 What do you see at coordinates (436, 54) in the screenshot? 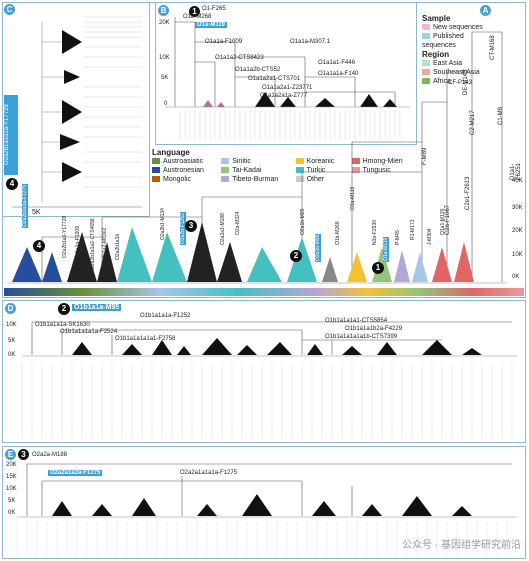
I see `region-title: Region` at bounding box center [436, 54].